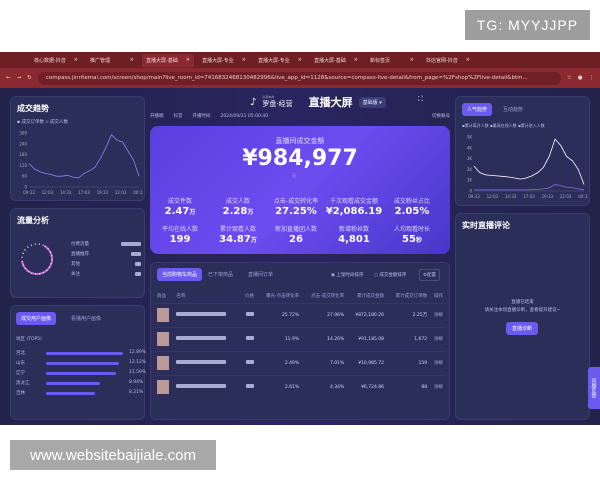 This screenshot has width=600, height=480. Describe the element at coordinates (420, 99) in the screenshot. I see `fullscreen-icon: ⛶` at that location.